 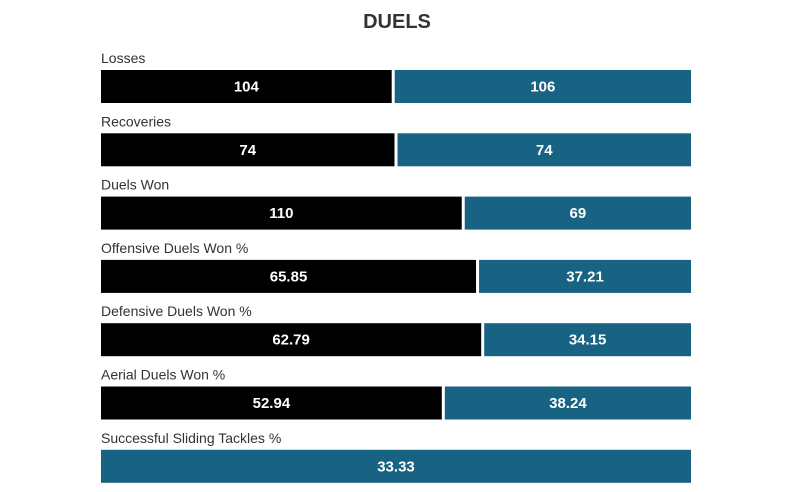 What do you see at coordinates (123, 58) in the screenshot?
I see `row-label: Losses` at bounding box center [123, 58].